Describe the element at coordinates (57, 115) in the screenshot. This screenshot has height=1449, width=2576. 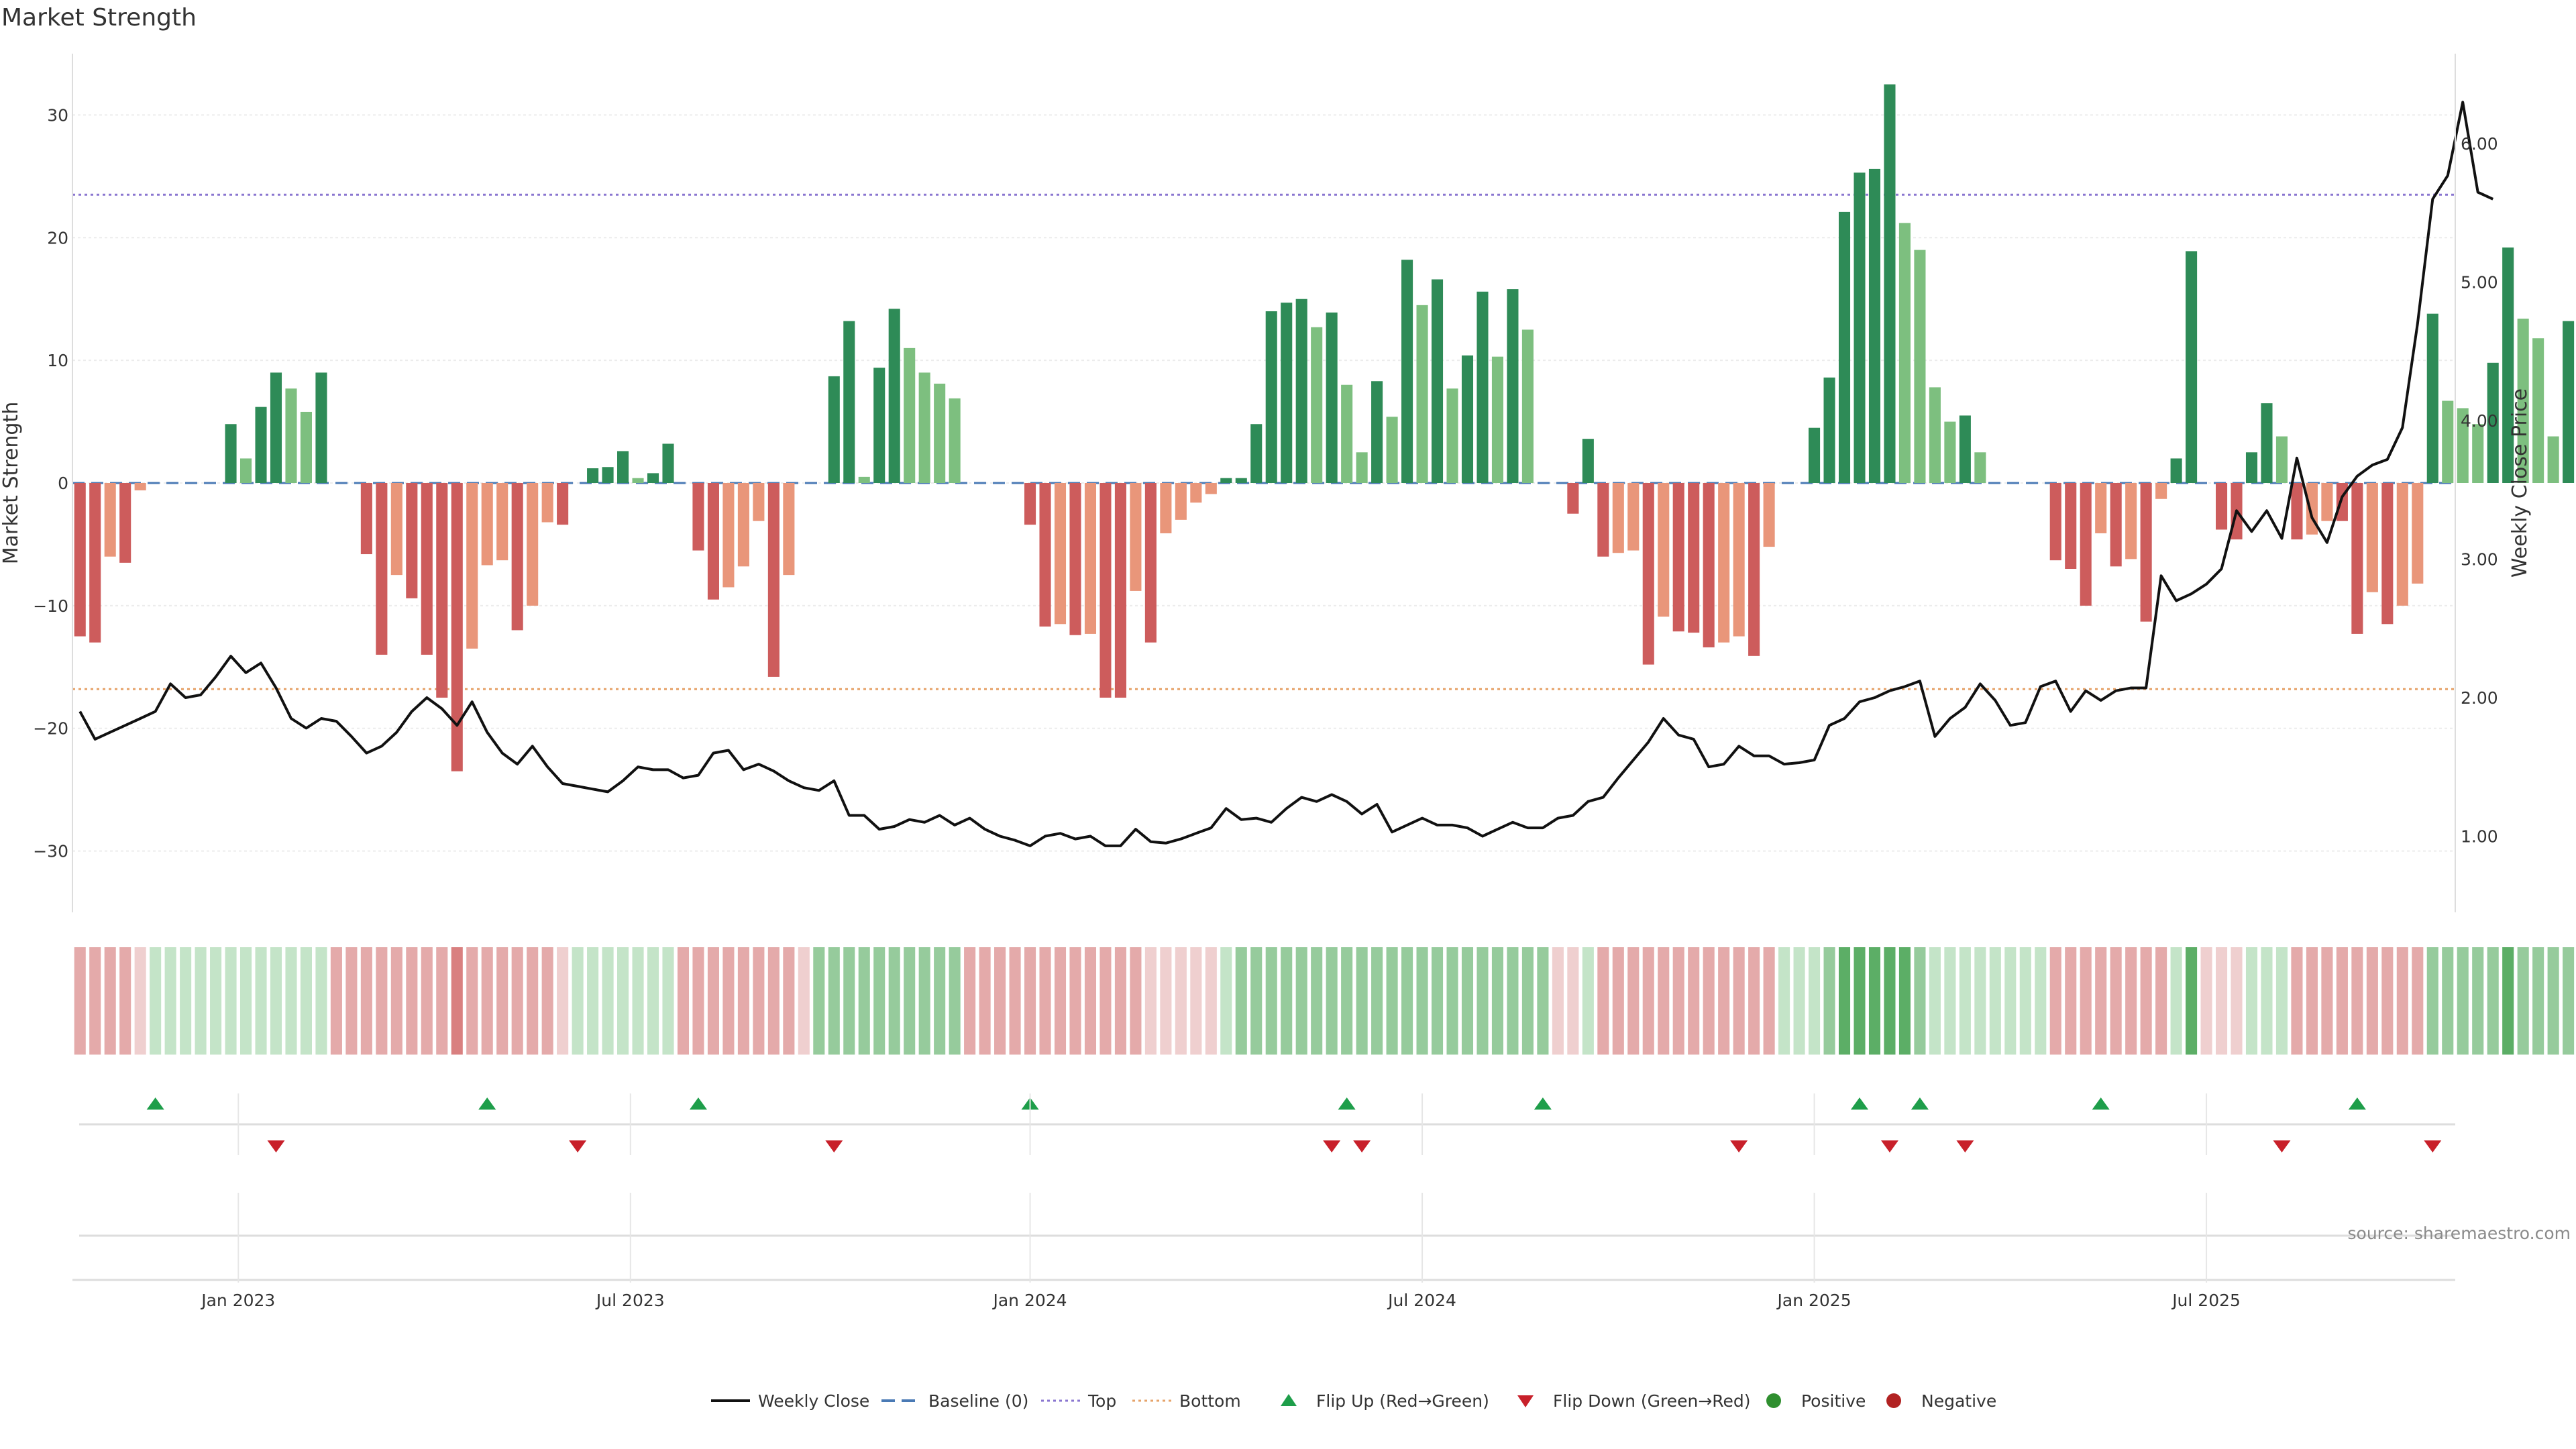
I see `y-tick-label: 30` at that location.